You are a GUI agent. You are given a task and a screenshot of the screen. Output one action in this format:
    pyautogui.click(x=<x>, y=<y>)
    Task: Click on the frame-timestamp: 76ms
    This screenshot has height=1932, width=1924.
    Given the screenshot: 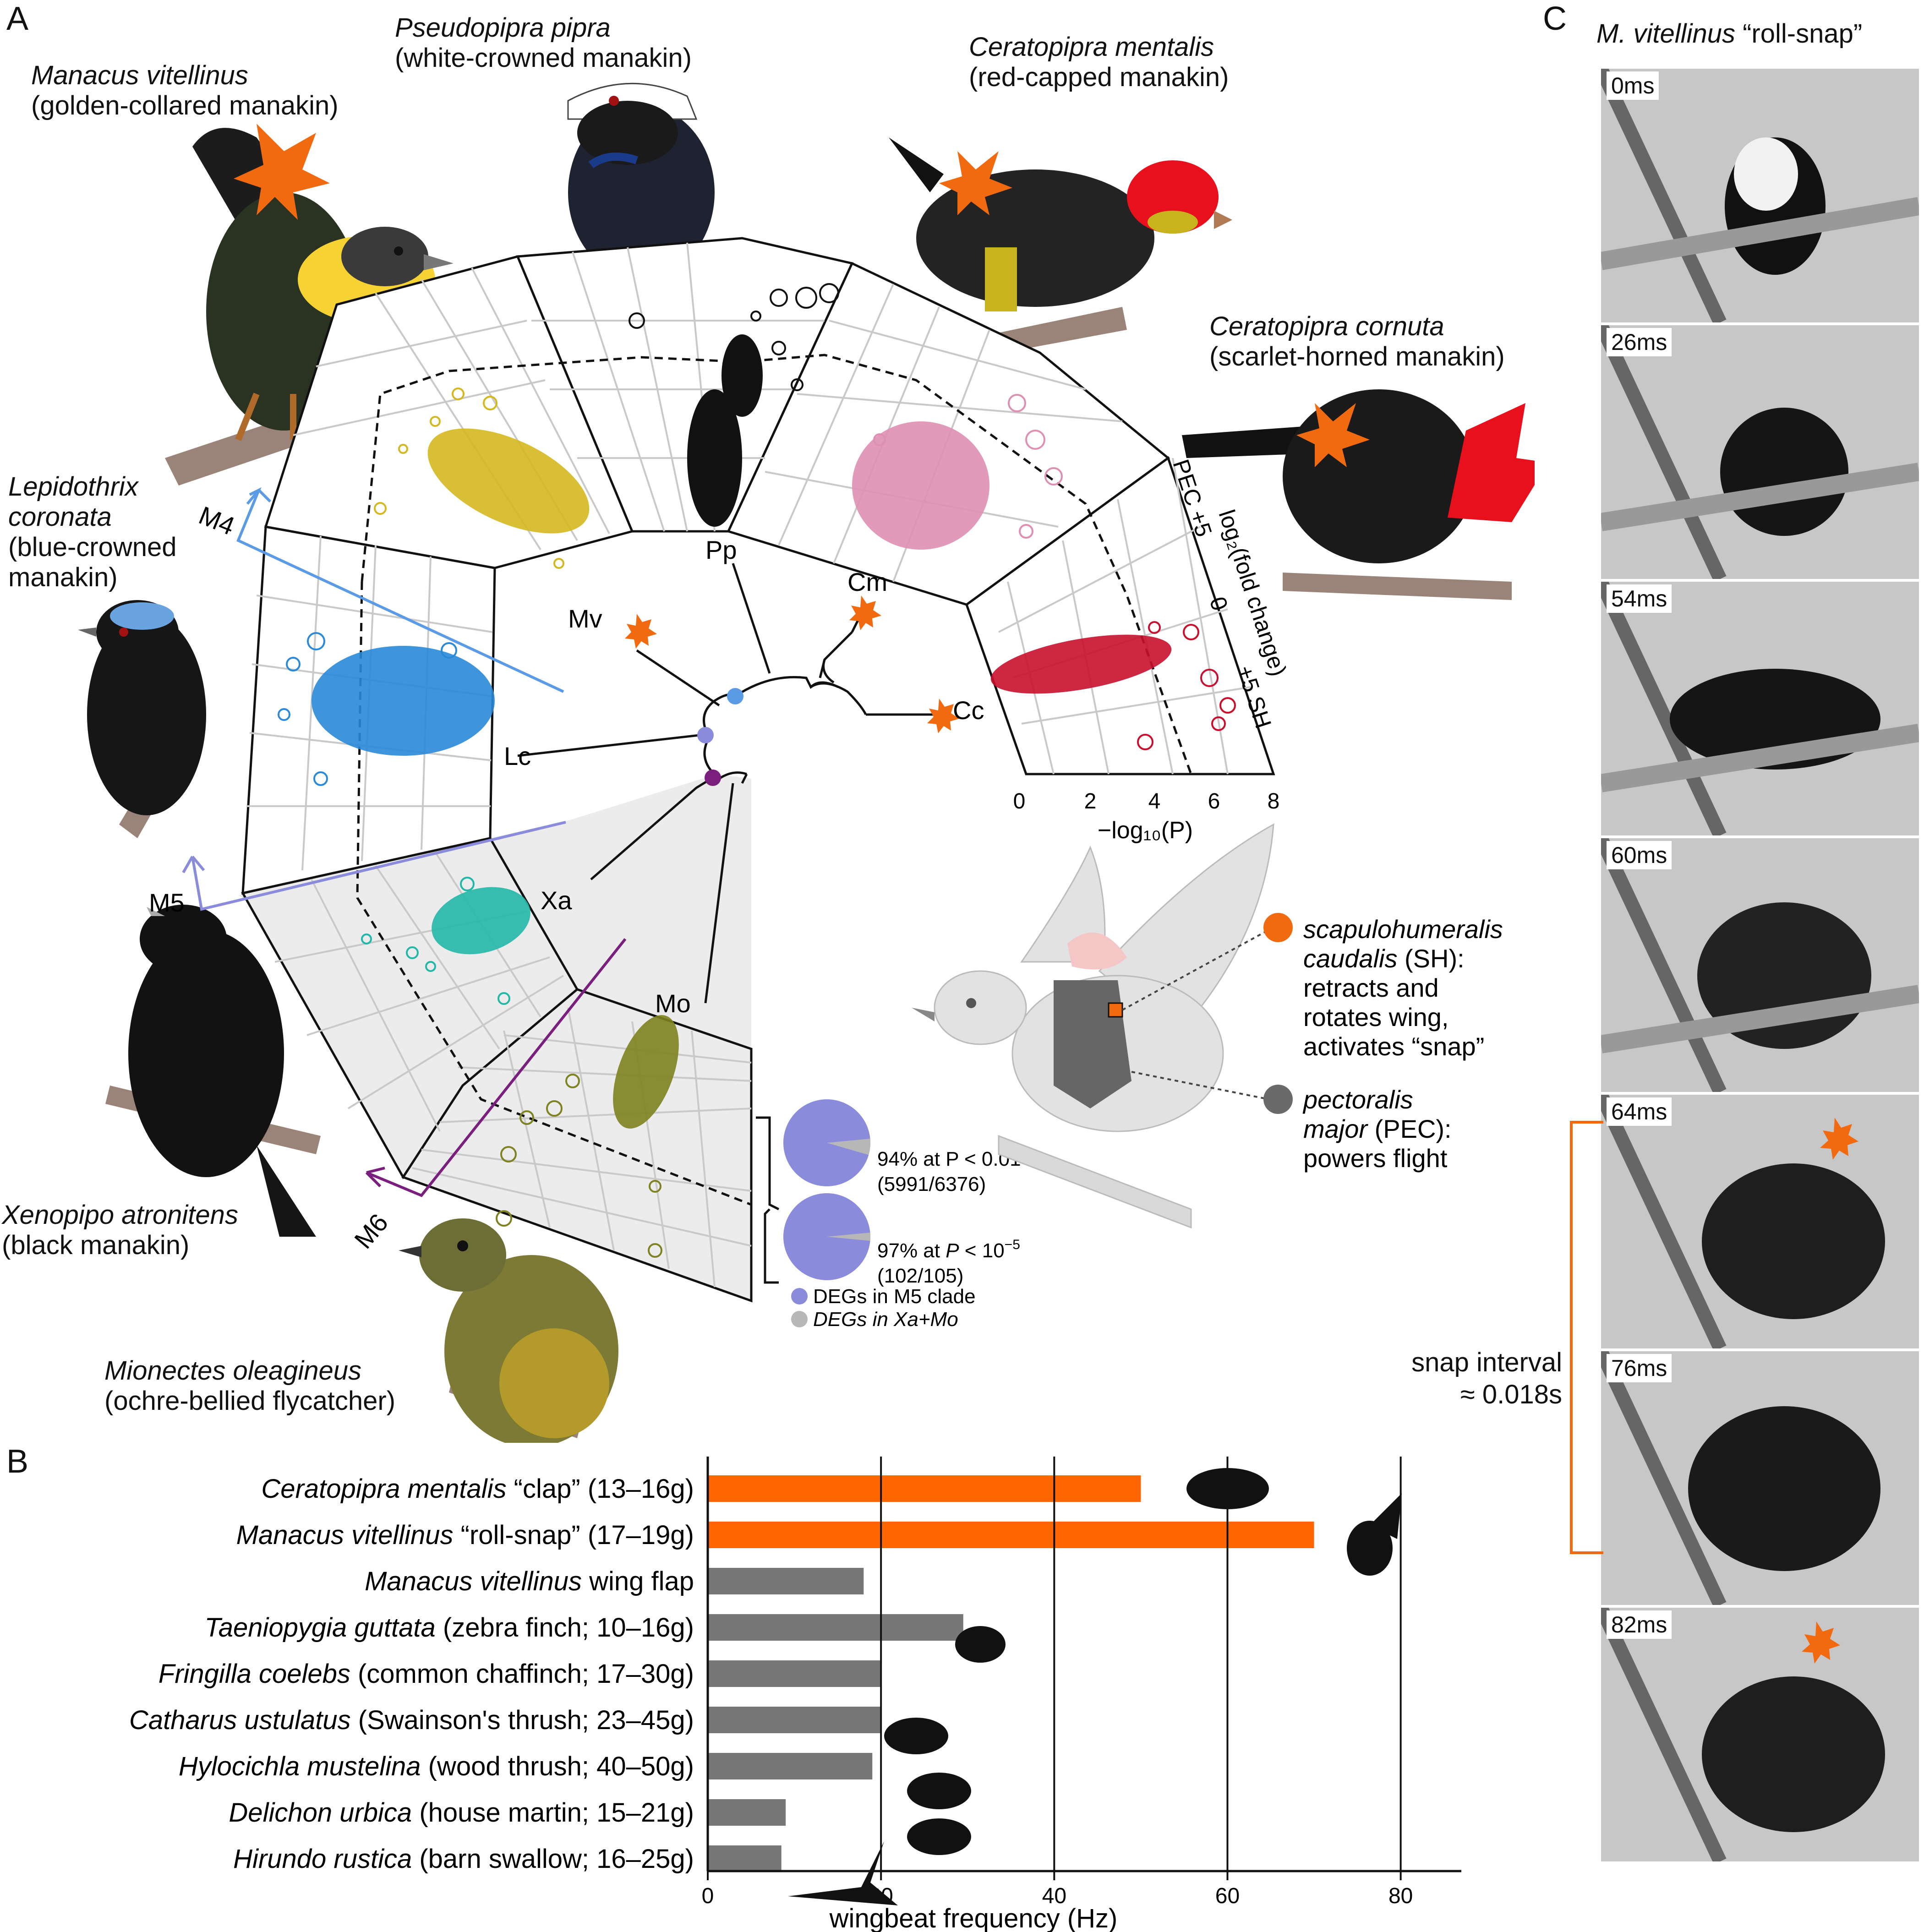 What is the action you would take?
    pyautogui.click(x=1639, y=1368)
    